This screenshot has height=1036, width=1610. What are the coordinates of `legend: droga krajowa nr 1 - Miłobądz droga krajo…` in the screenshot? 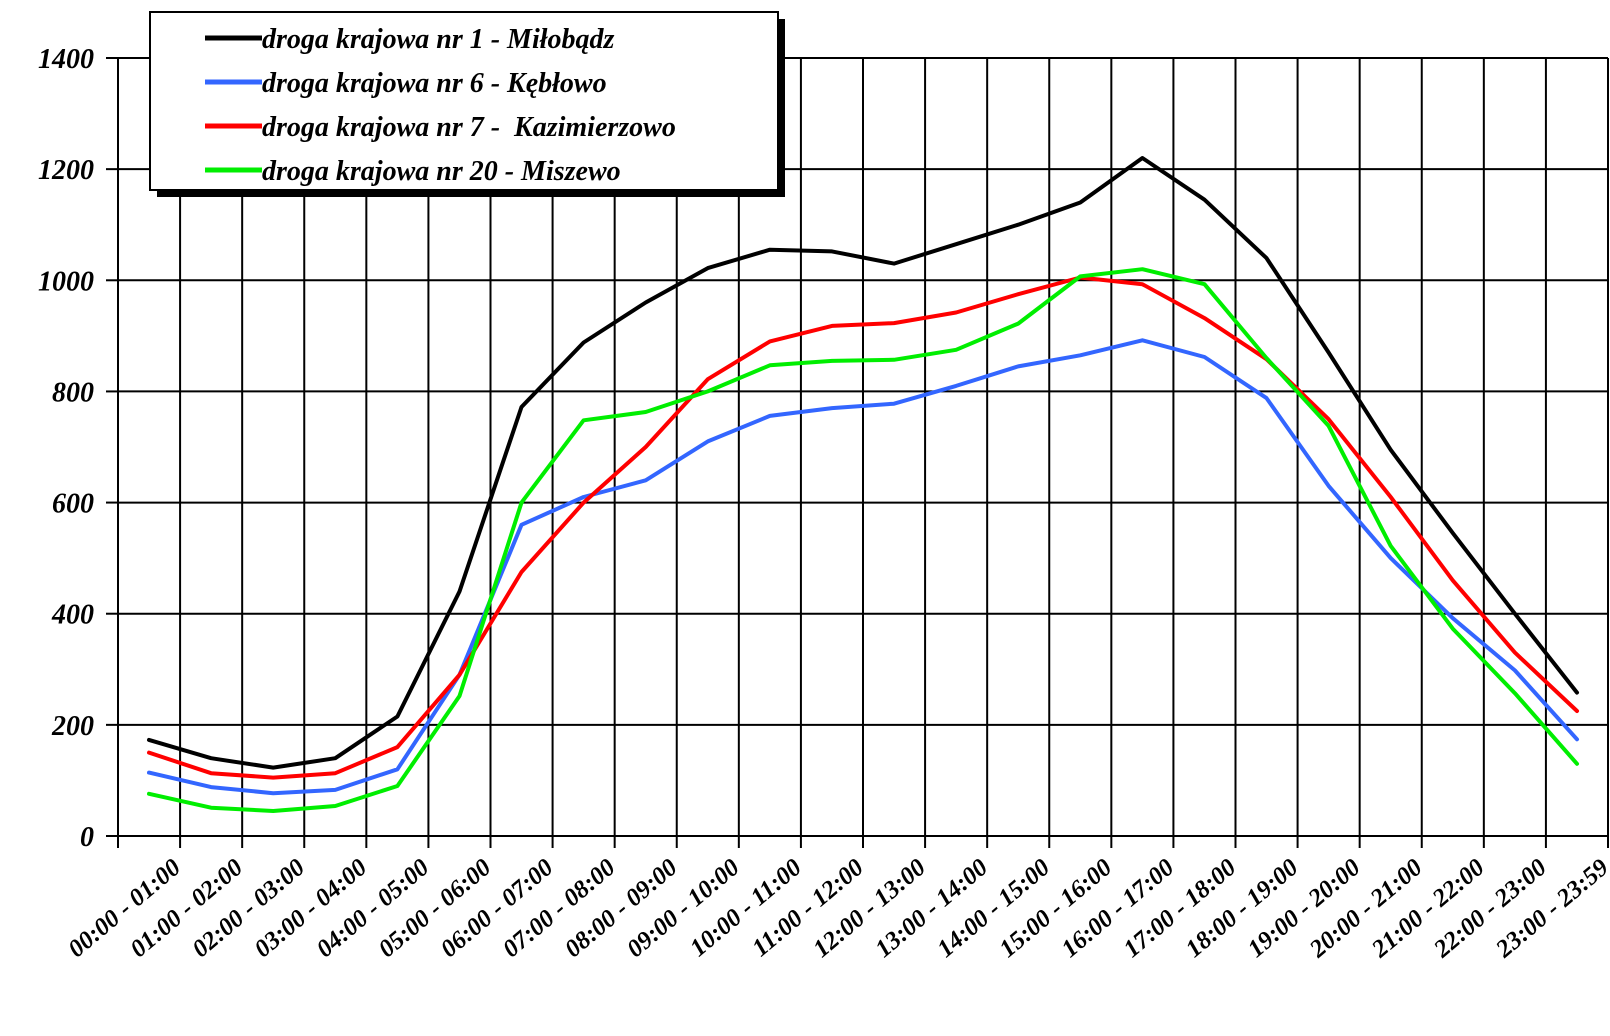 It's located at (467, 104).